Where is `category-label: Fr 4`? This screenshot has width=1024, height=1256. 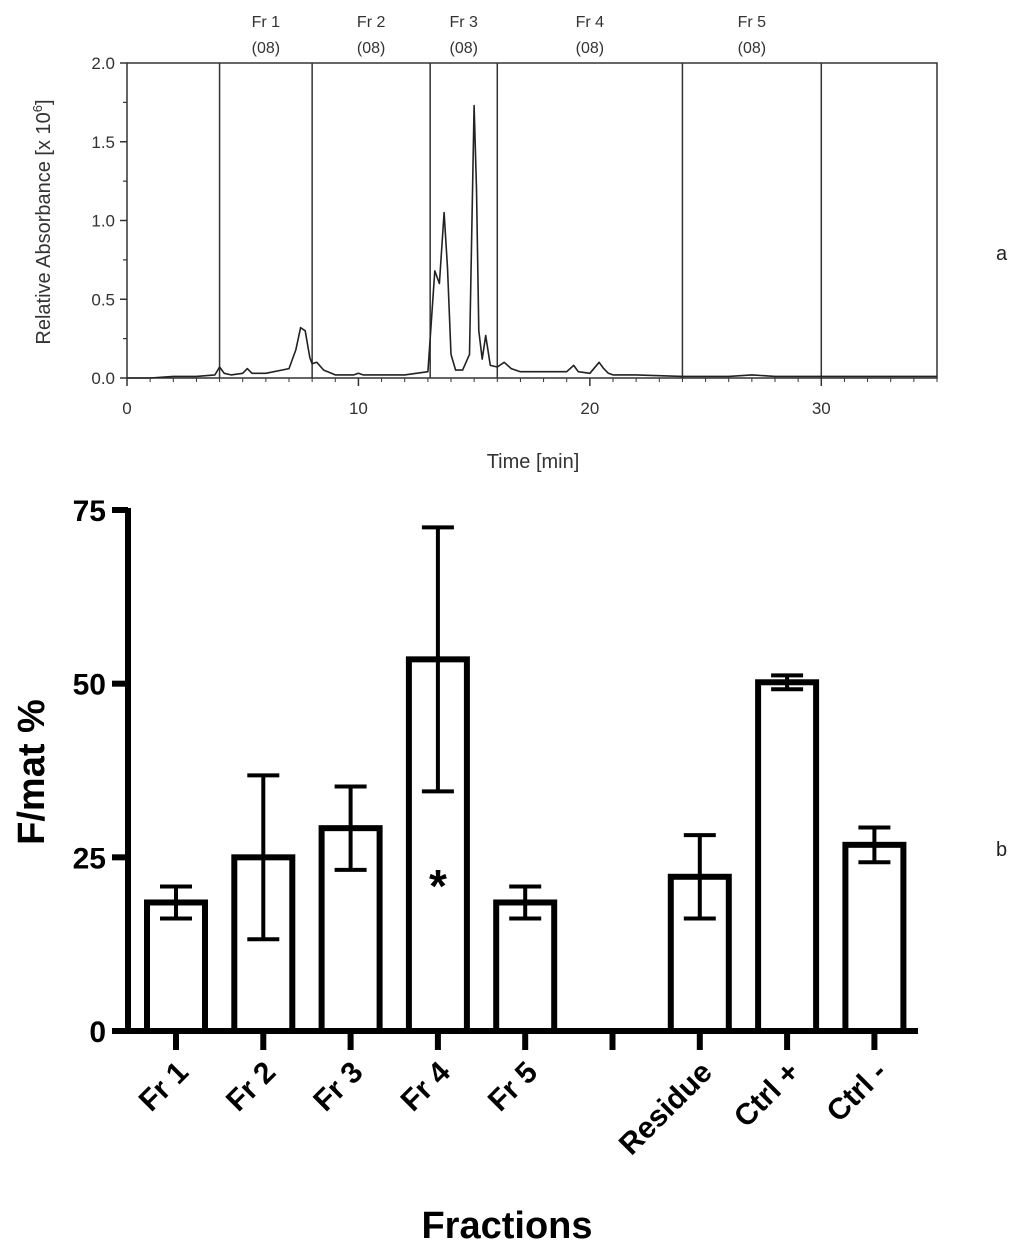 category-label: Fr 4 is located at coordinates (426, 1086).